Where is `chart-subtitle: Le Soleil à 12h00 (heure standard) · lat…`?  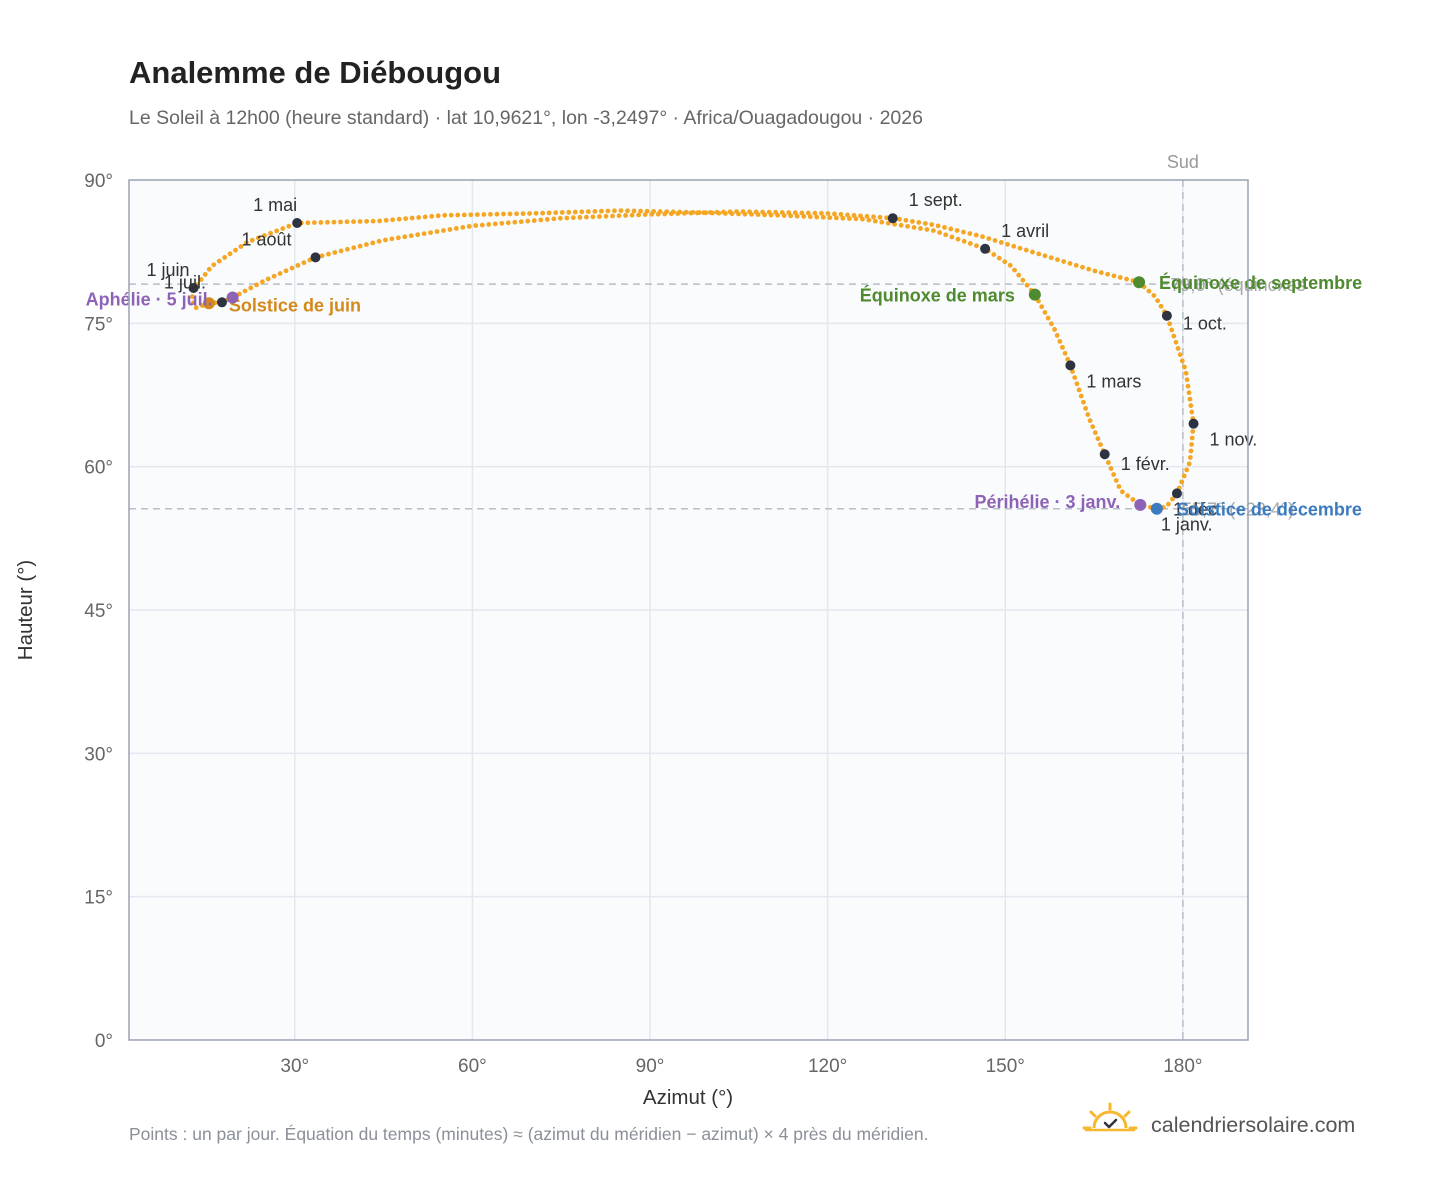
chart-subtitle: Le Soleil à 12h00 (heure standard) · lat… is located at coordinates (526, 118).